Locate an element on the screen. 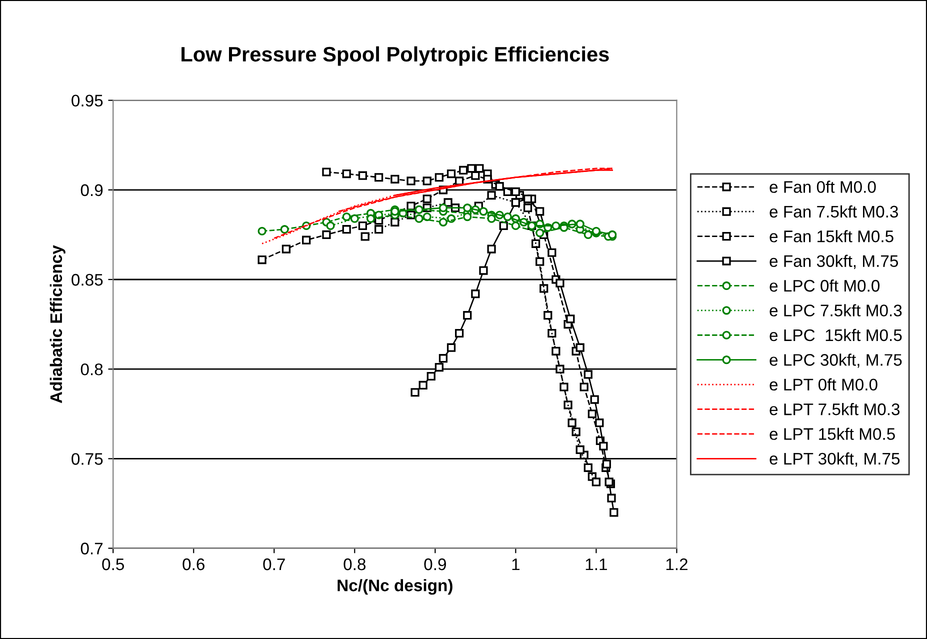  x-tick-label: 0.7 is located at coordinates (274, 564).